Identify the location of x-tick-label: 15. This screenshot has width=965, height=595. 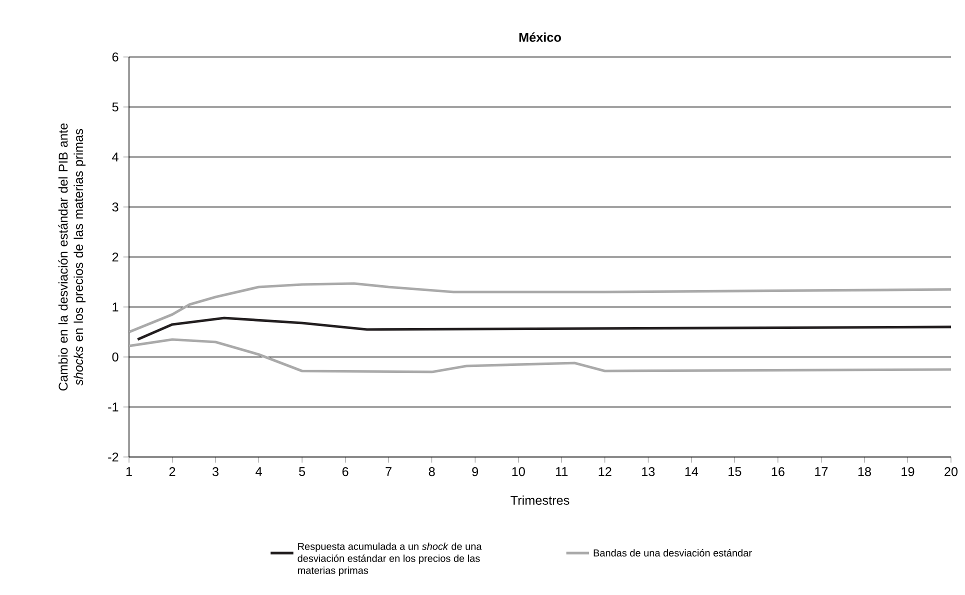
(735, 471).